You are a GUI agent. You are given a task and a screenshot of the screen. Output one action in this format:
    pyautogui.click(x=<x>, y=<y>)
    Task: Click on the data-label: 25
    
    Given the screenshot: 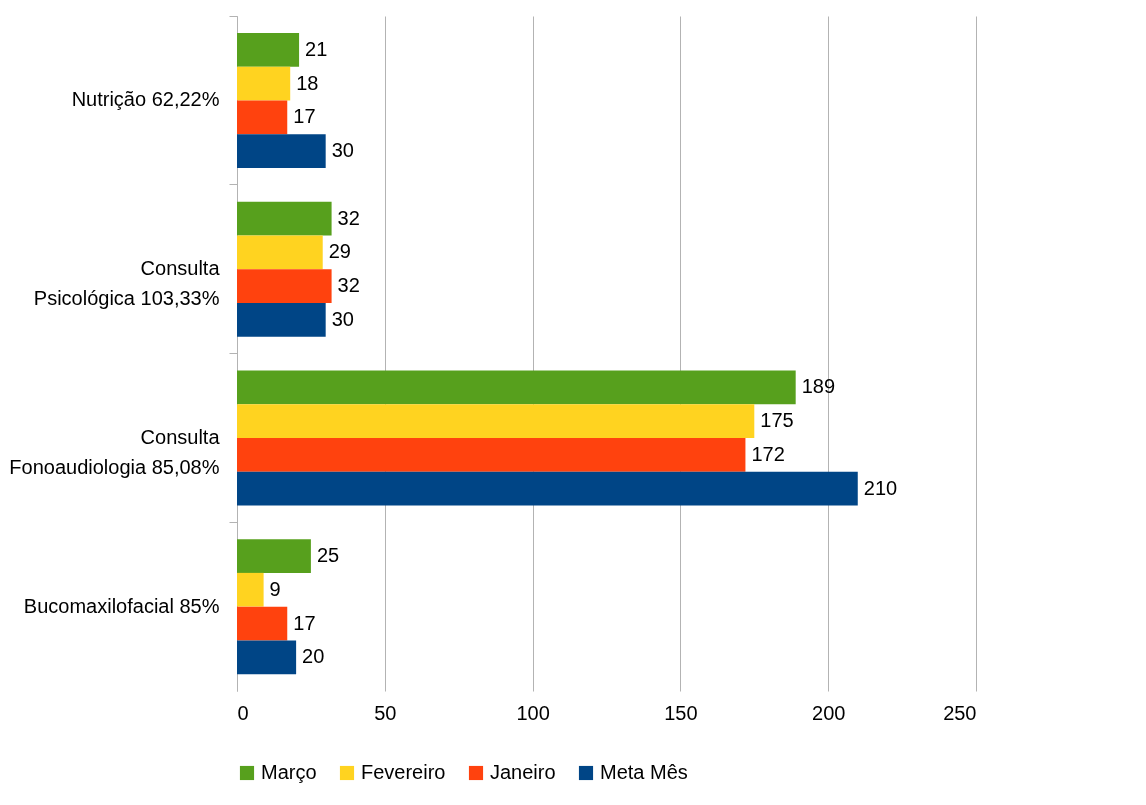 What is the action you would take?
    pyautogui.click(x=328, y=555)
    